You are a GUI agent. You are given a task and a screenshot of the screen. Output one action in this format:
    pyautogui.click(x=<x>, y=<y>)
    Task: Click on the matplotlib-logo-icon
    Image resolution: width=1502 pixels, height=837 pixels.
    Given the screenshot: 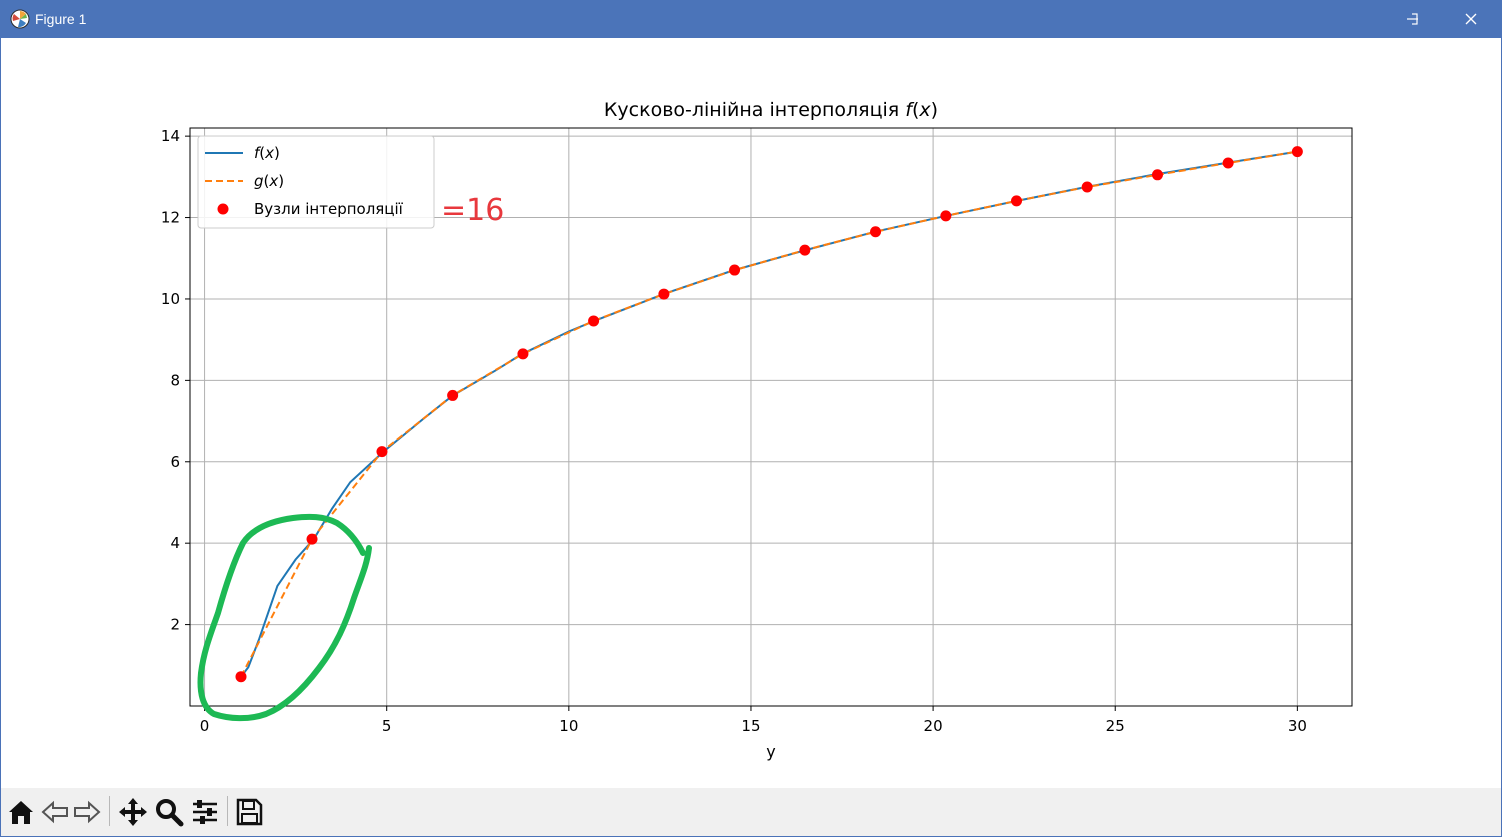 What is the action you would take?
    pyautogui.click(x=20, y=19)
    